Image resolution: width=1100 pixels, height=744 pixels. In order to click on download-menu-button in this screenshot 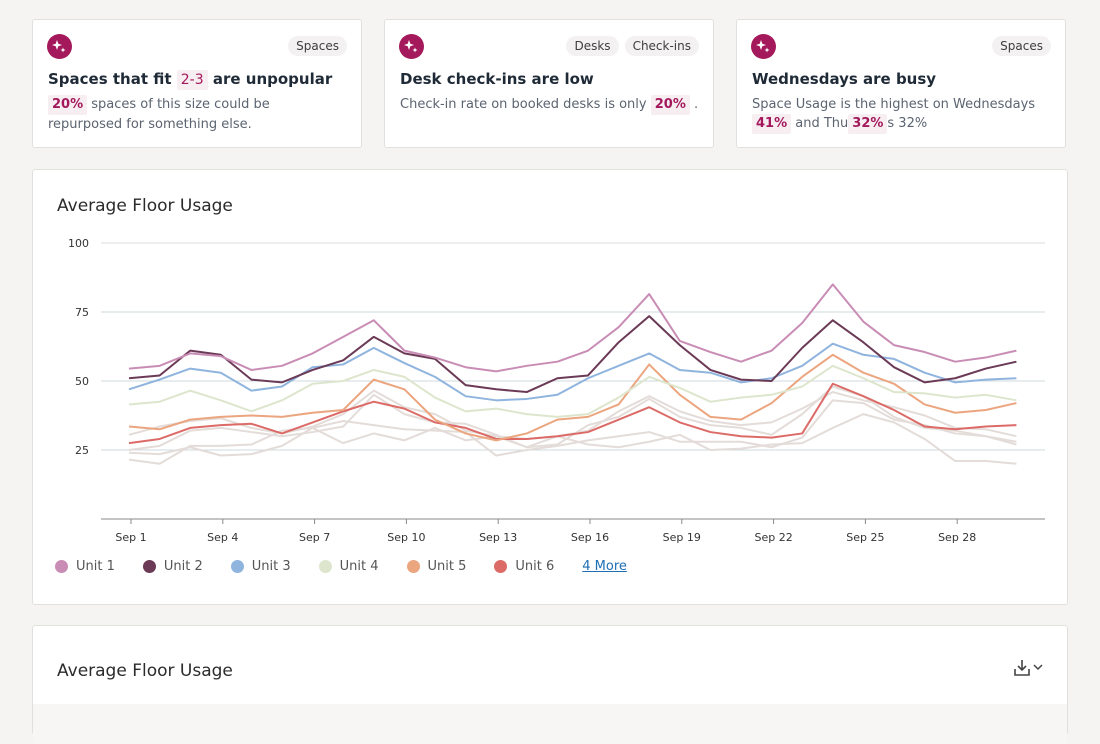, I will do `click(1031, 669)`.